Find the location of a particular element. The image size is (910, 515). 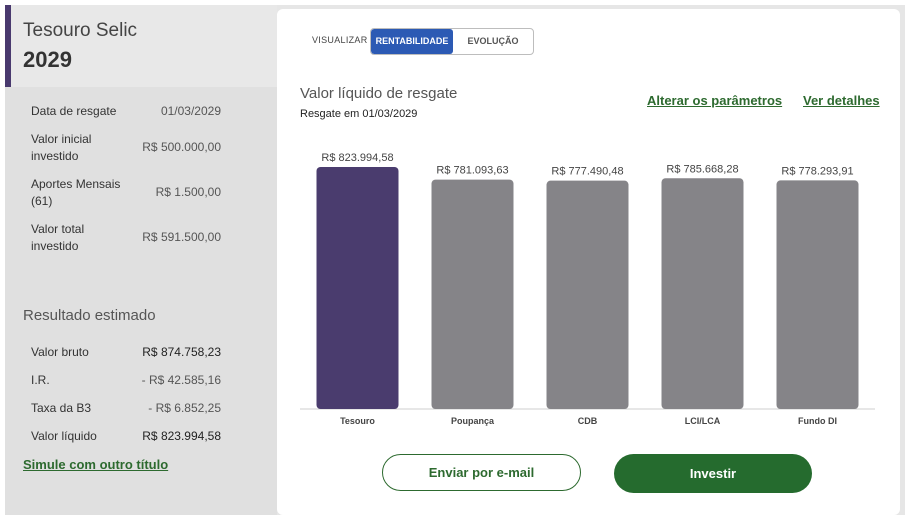

result-value: R$ 874.758,23 is located at coordinates (181, 352).